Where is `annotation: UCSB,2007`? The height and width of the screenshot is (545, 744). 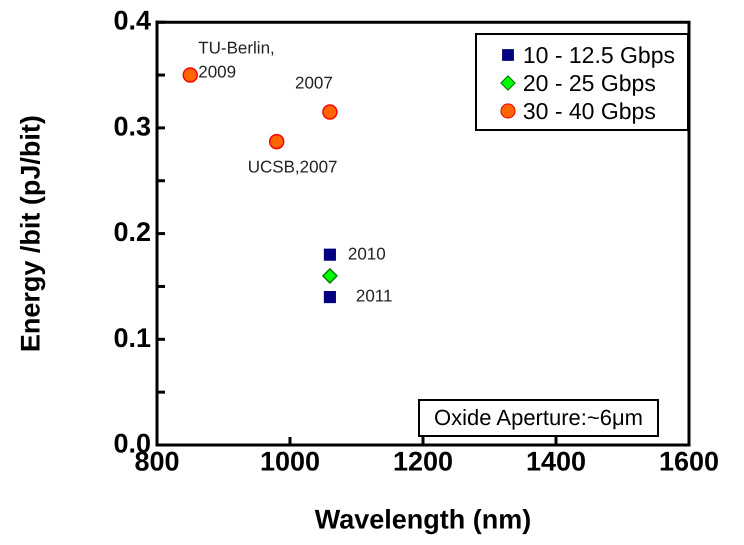
annotation: UCSB,2007 is located at coordinates (293, 166).